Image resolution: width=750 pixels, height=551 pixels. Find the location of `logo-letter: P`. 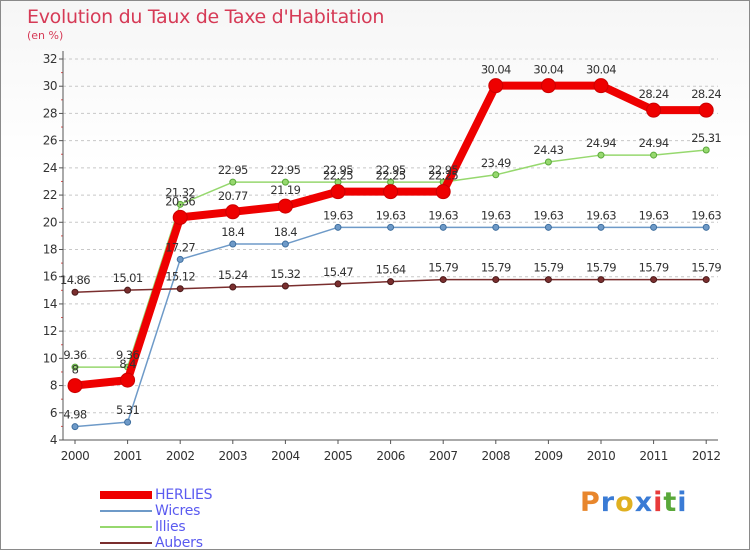

logo-letter: P is located at coordinates (590, 502).